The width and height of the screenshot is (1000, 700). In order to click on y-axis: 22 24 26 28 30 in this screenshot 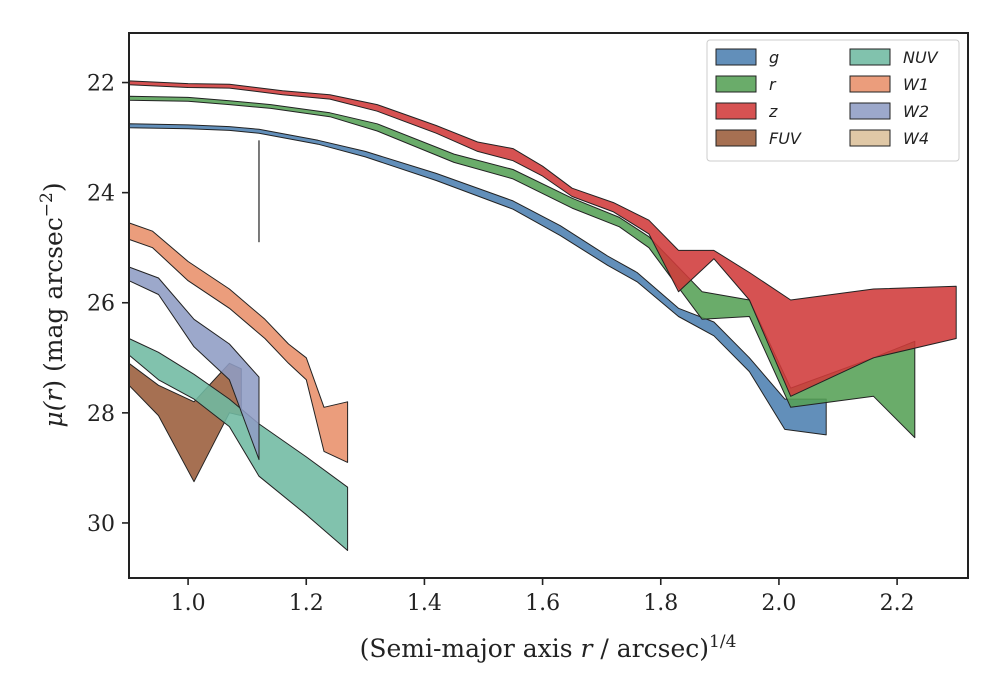, I will do `click(108, 304)`.